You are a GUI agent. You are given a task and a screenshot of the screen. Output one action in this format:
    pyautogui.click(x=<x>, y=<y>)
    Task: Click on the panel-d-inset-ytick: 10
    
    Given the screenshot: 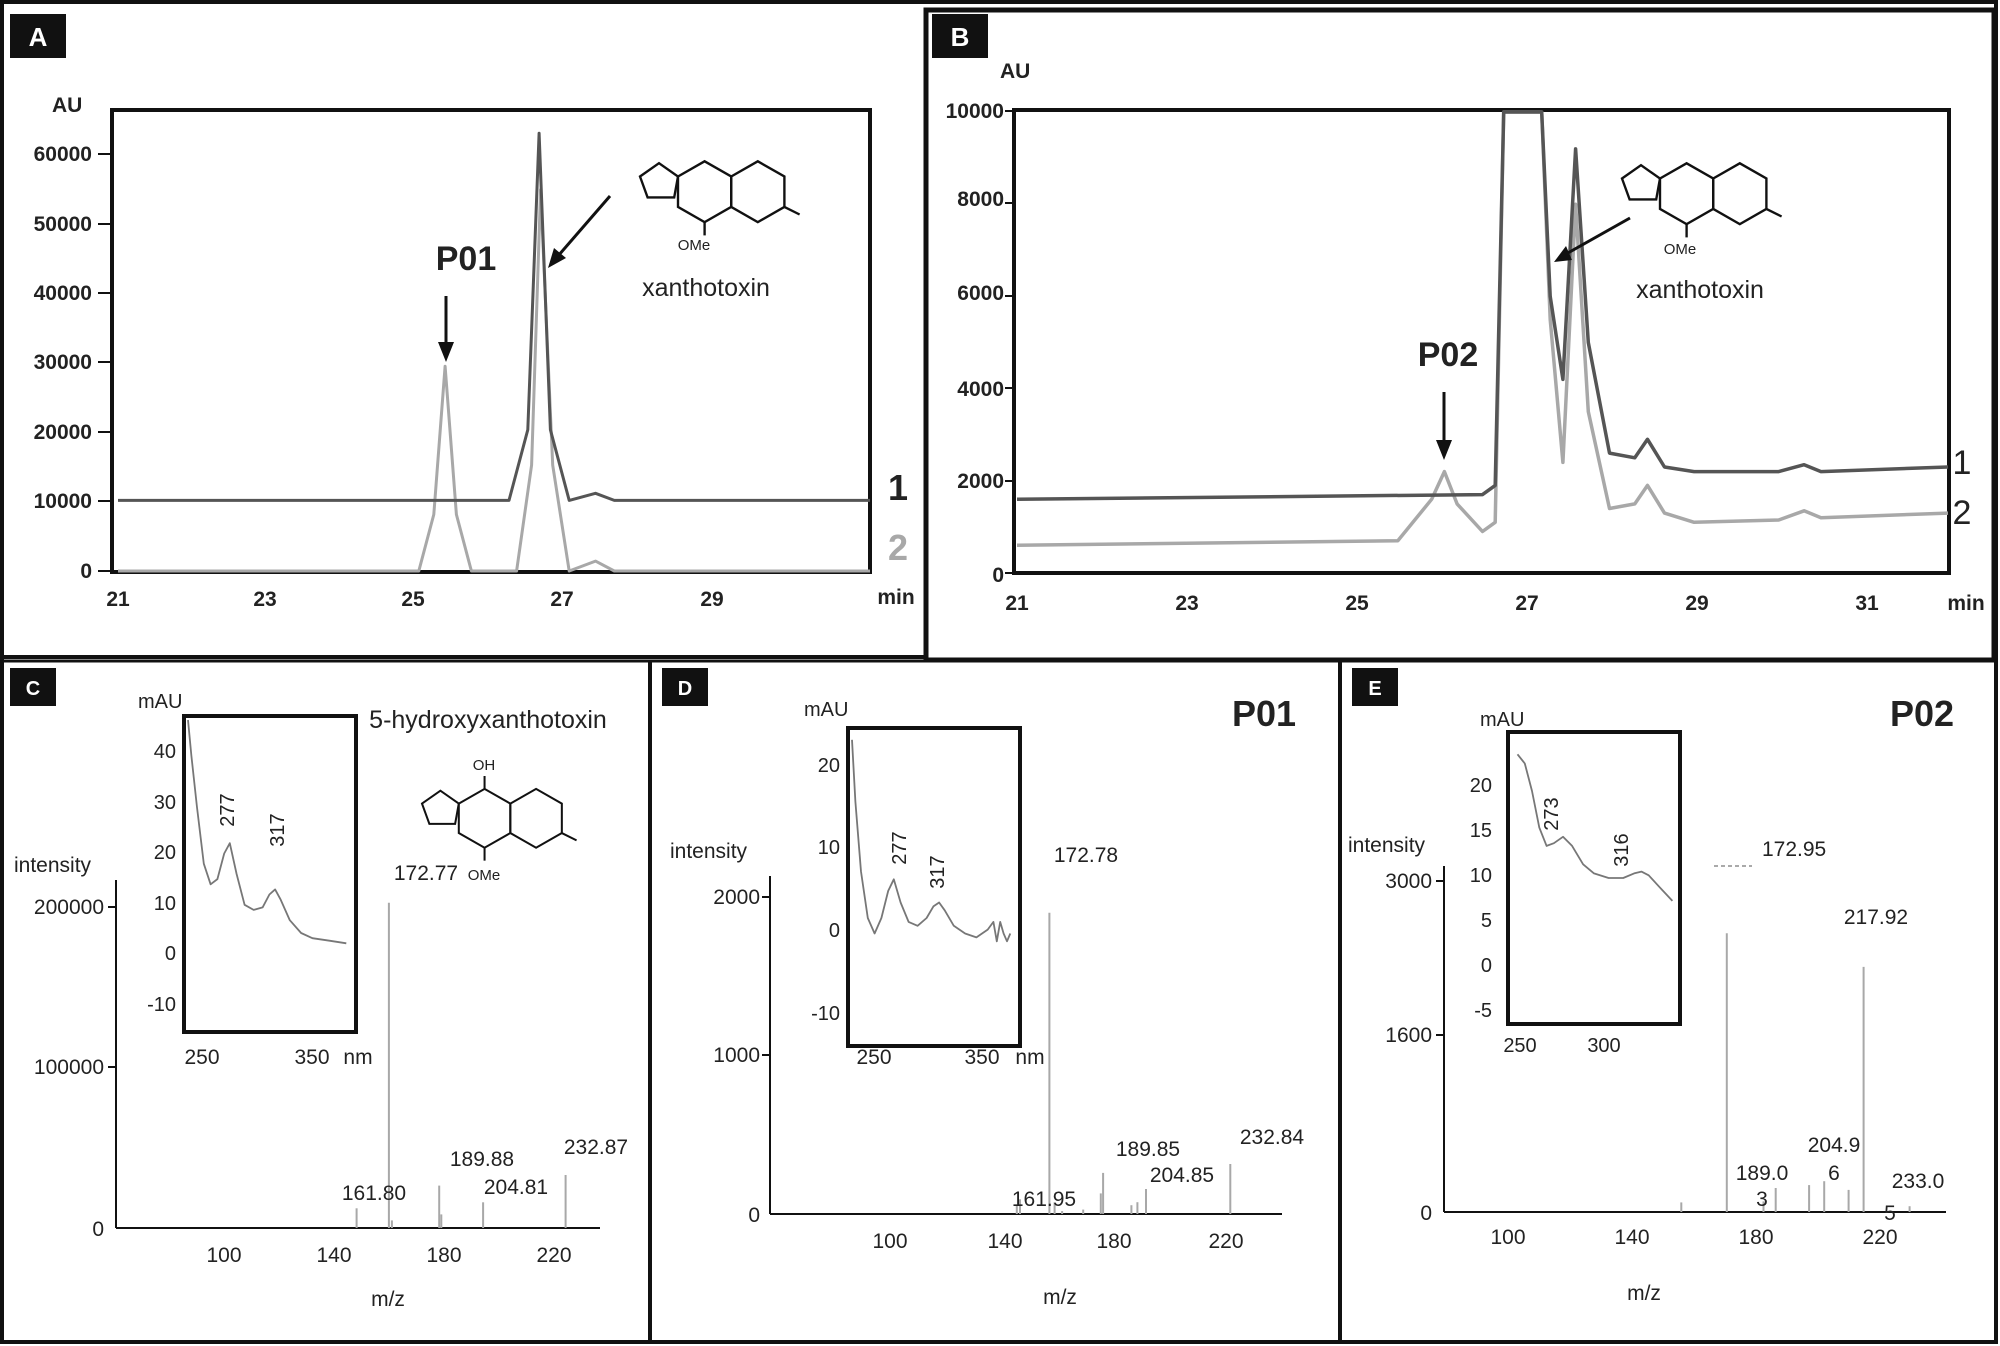 What is the action you would take?
    pyautogui.click(x=829, y=848)
    